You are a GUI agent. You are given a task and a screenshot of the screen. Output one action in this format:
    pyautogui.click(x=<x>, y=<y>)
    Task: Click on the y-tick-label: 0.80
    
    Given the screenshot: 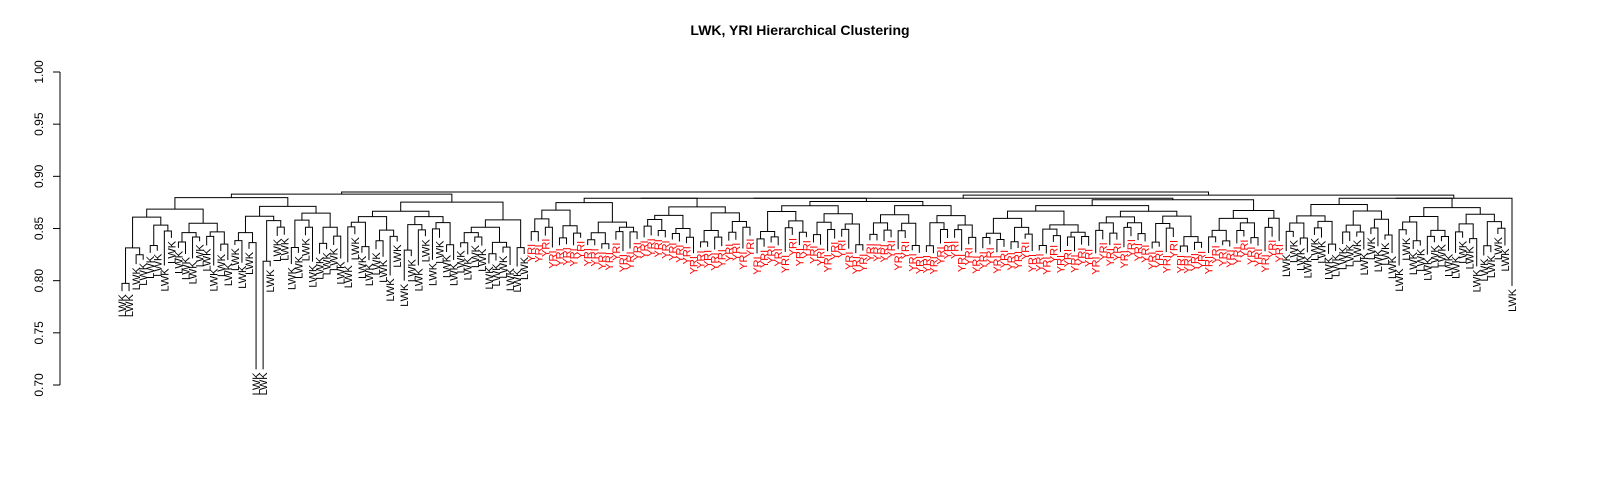 What is the action you would take?
    pyautogui.click(x=39, y=281)
    